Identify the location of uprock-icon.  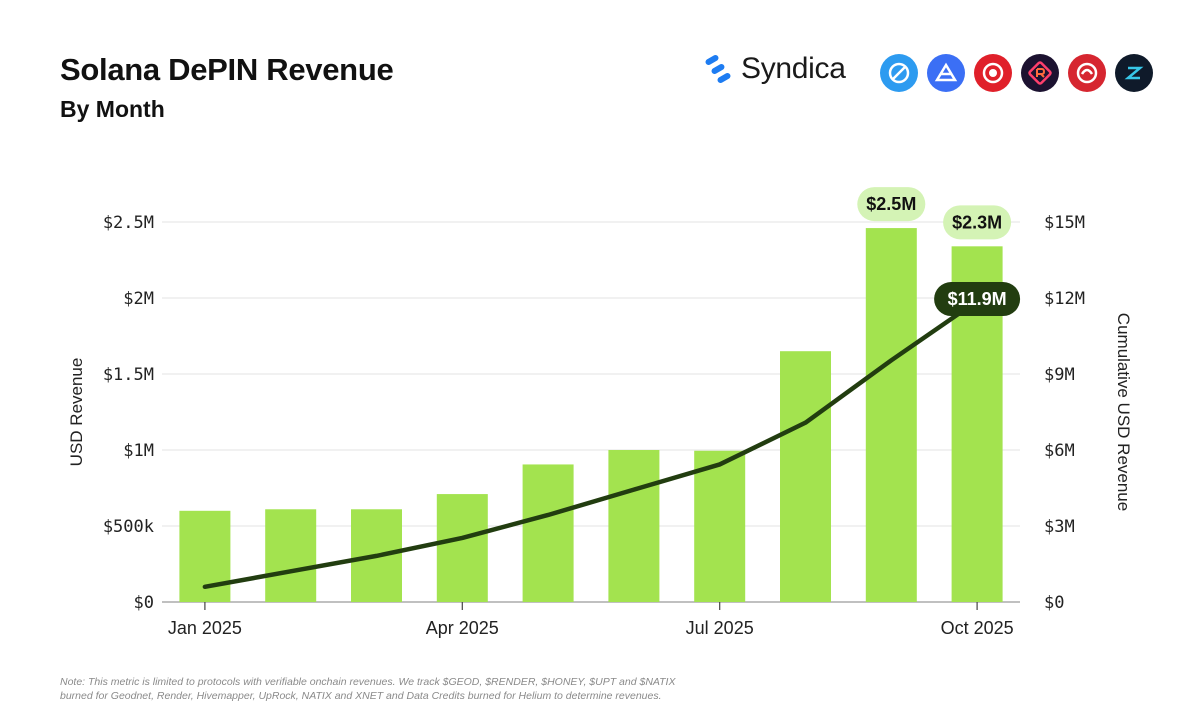
(1087, 73).